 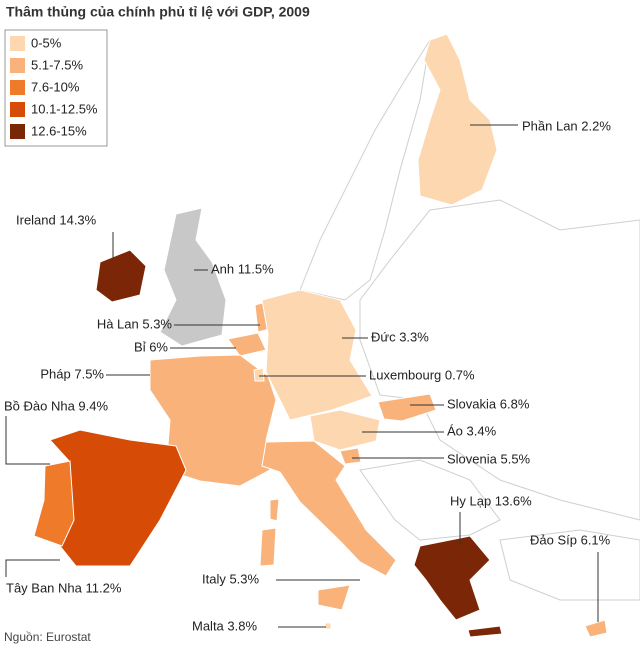 What do you see at coordinates (193, 277) in the screenshot?
I see `country-uk` at bounding box center [193, 277].